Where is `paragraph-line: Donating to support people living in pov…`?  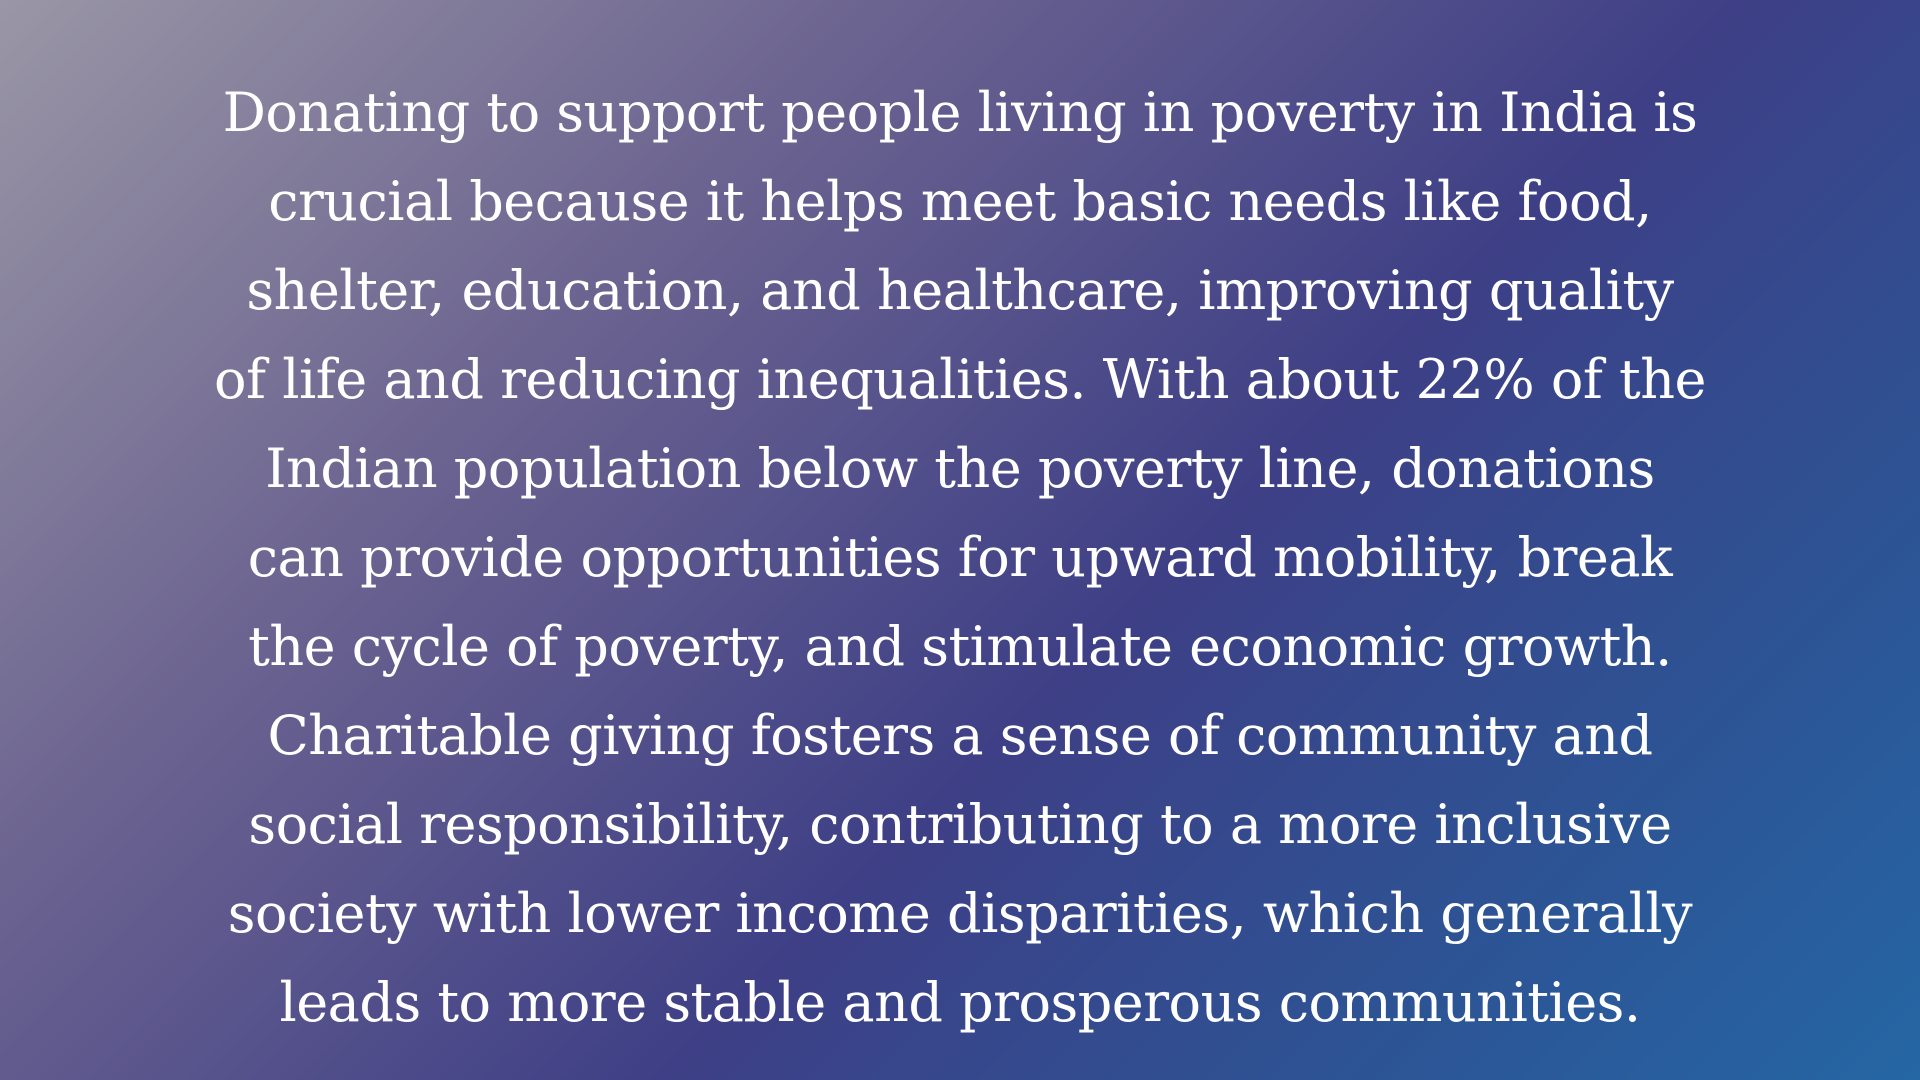 paragraph-line: Donating to support people living in pov… is located at coordinates (960, 112).